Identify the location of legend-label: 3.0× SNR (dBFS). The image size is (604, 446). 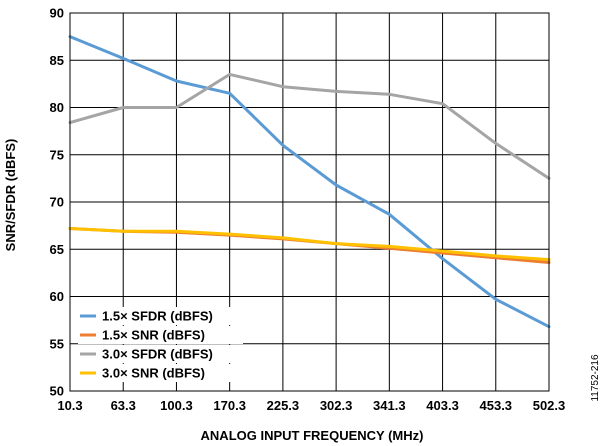
(153, 373).